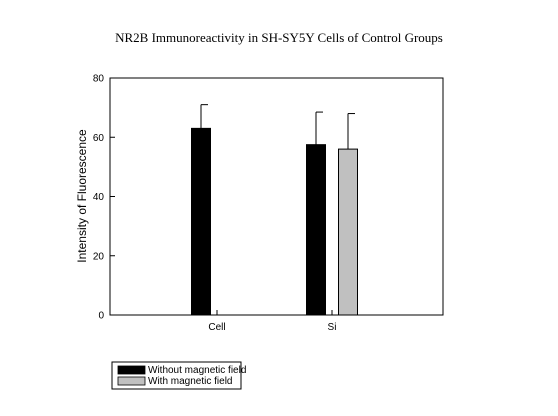  What do you see at coordinates (272, 321) in the screenshot?
I see `x-axis-ticks: Cell Si` at bounding box center [272, 321].